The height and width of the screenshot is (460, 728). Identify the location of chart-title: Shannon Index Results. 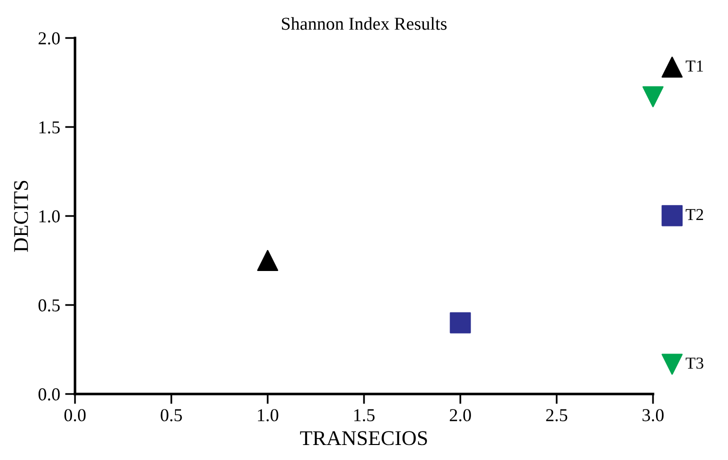
(364, 23).